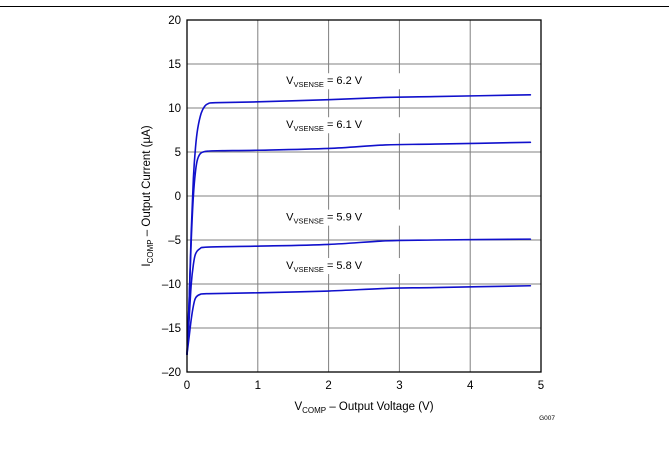  Describe the element at coordinates (399, 386) in the screenshot. I see `x-tick-label: 3` at that location.